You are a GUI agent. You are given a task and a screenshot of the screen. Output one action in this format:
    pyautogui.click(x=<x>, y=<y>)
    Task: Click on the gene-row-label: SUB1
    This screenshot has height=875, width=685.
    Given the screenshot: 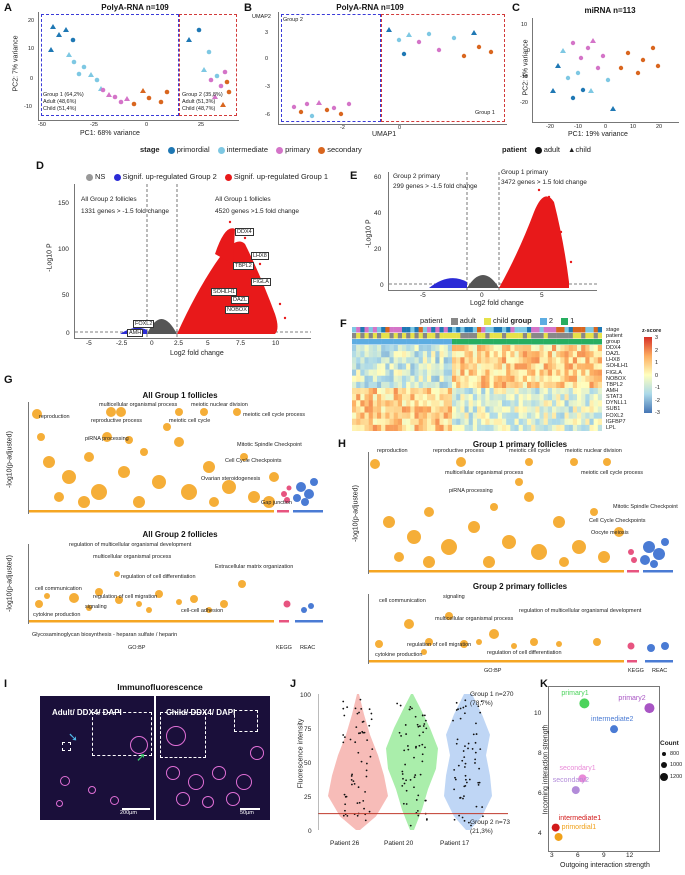 What is the action you would take?
    pyautogui.click(x=613, y=409)
    